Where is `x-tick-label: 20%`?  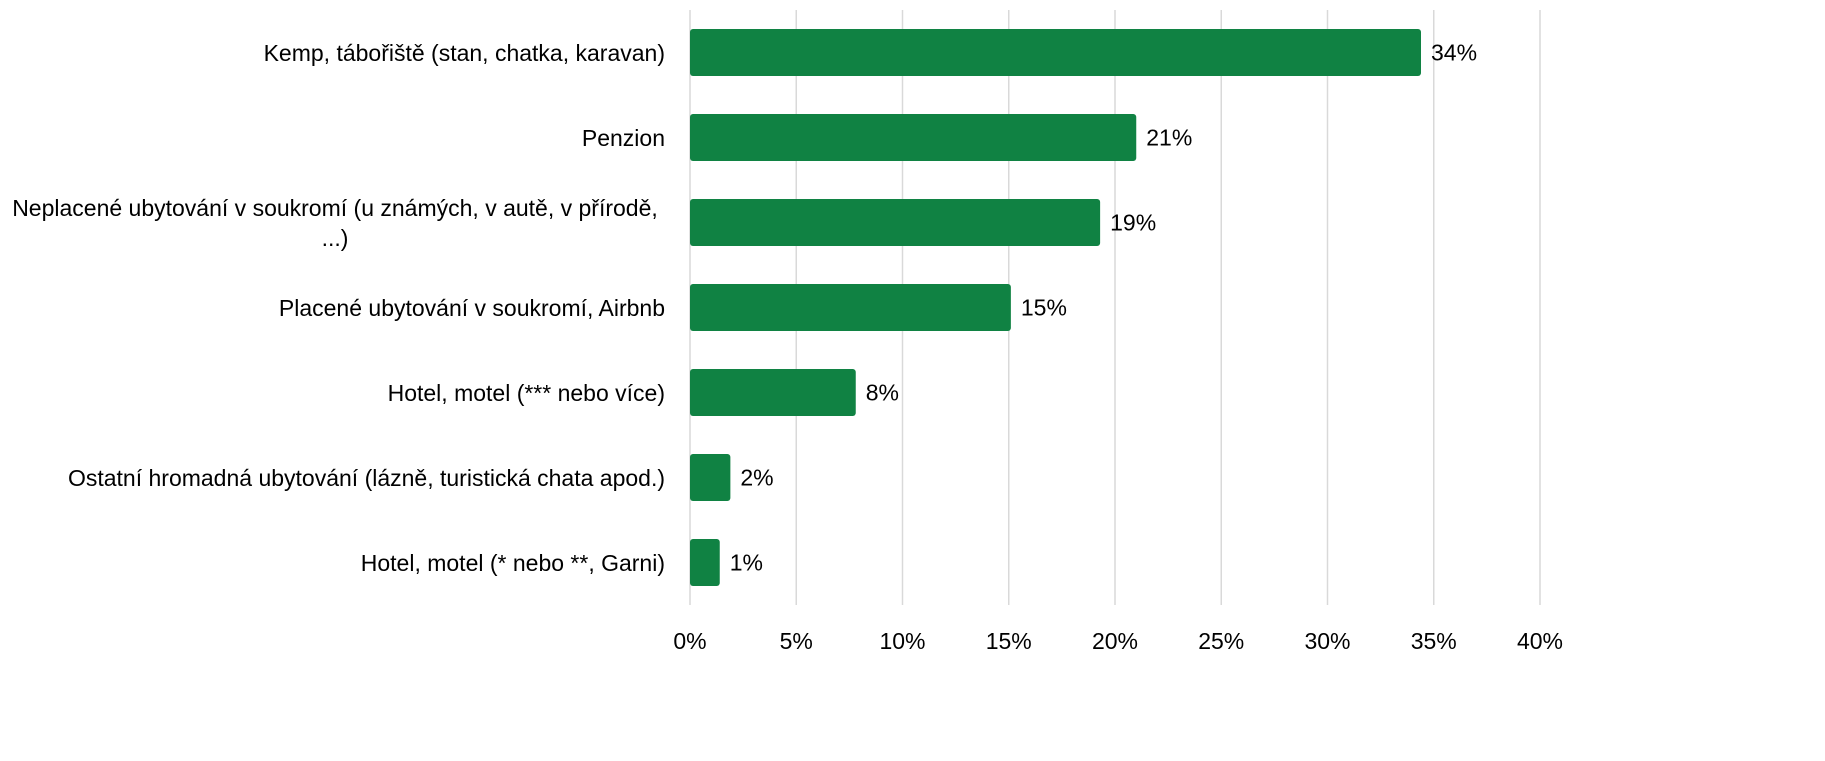 x-tick-label: 20% is located at coordinates (1115, 641).